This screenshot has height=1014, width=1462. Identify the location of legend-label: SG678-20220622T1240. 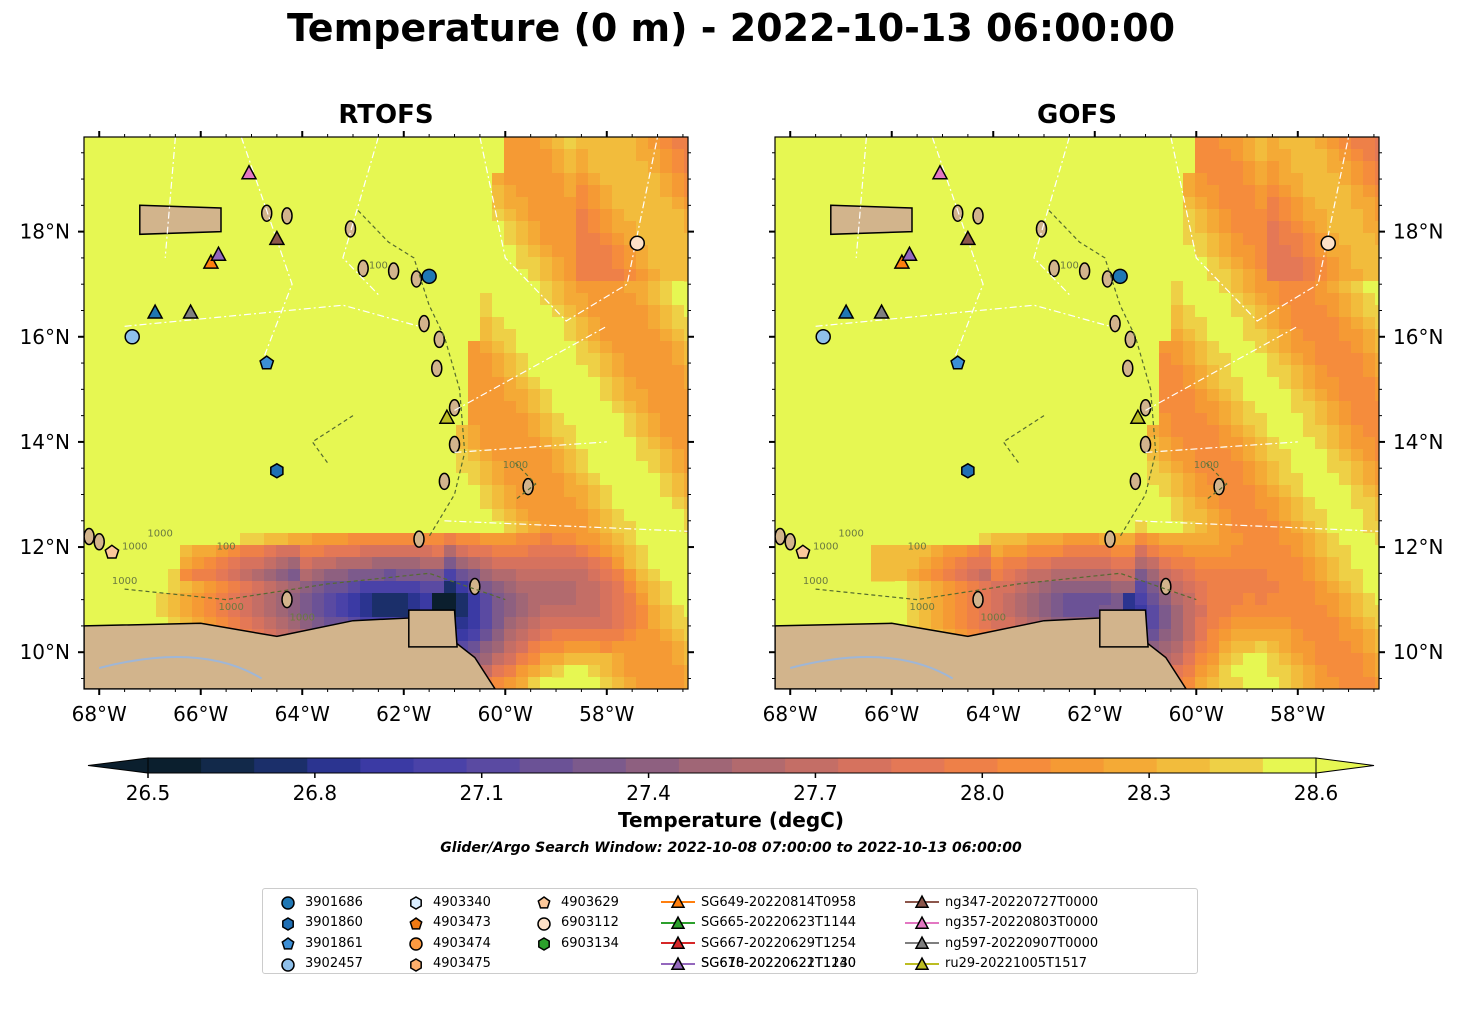
(779, 963).